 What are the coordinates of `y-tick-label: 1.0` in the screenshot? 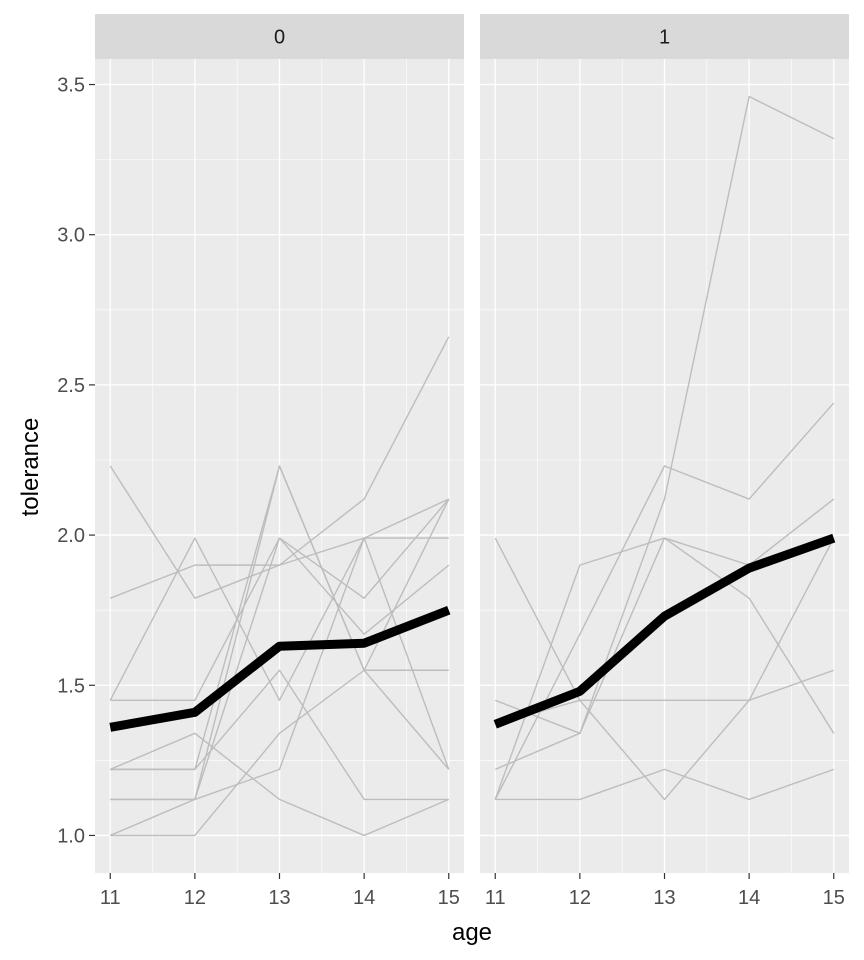 It's located at (71, 836).